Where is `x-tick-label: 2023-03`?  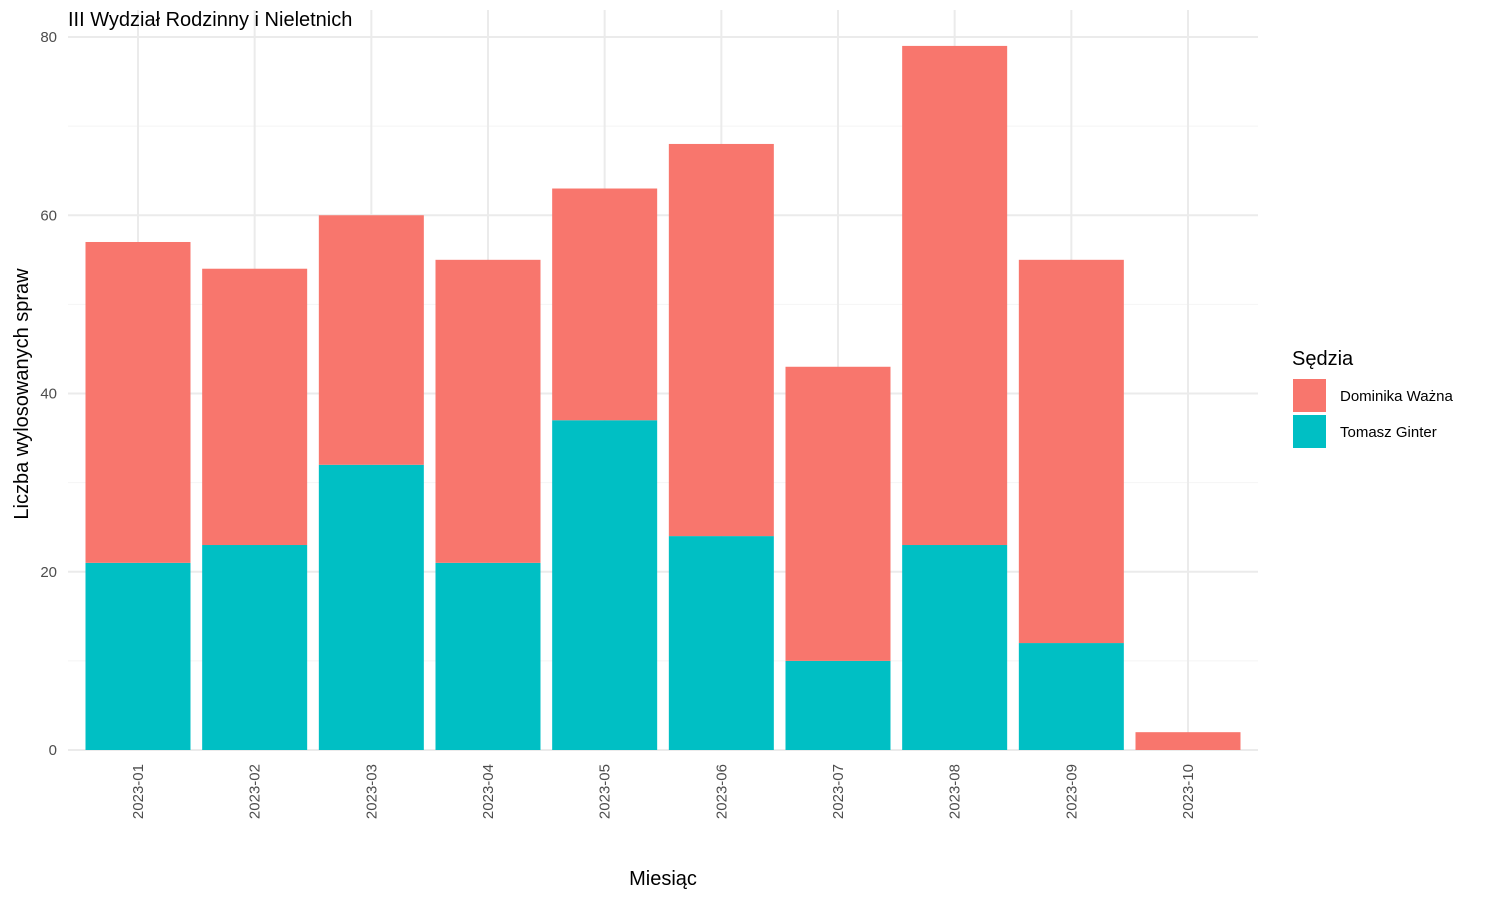 x-tick-label: 2023-03 is located at coordinates (371, 791).